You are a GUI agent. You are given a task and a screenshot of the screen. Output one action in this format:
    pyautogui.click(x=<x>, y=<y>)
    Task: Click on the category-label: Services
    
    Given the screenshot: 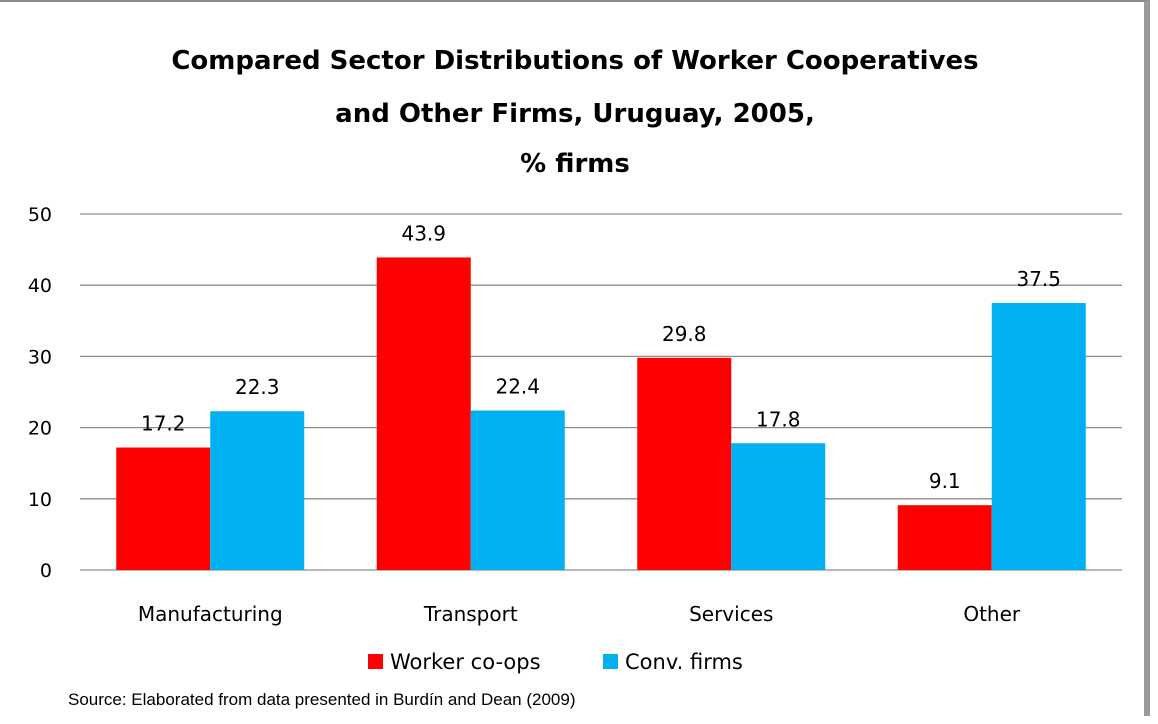 What is the action you would take?
    pyautogui.click(x=731, y=614)
    